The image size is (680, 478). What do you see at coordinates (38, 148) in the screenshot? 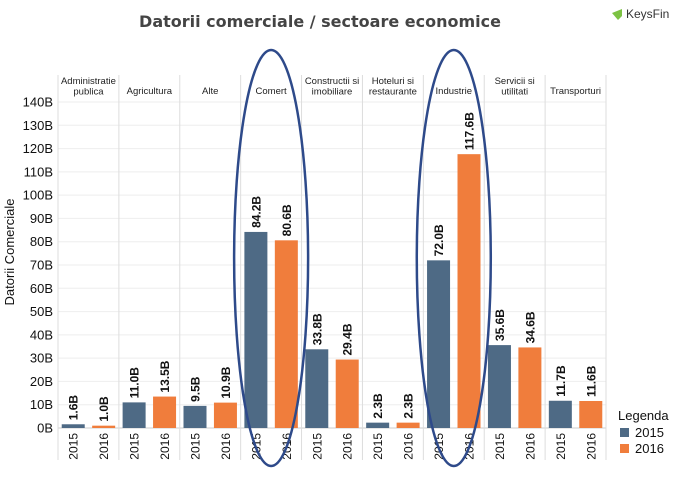
I see `y-tick-label: 120B` at bounding box center [38, 148].